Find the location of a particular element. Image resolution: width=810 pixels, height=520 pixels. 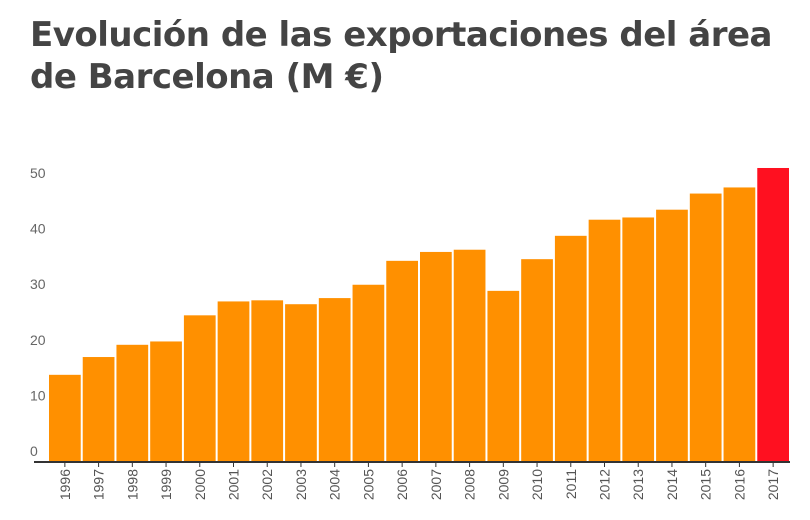

x-tick-label: 2002 is located at coordinates (267, 484).